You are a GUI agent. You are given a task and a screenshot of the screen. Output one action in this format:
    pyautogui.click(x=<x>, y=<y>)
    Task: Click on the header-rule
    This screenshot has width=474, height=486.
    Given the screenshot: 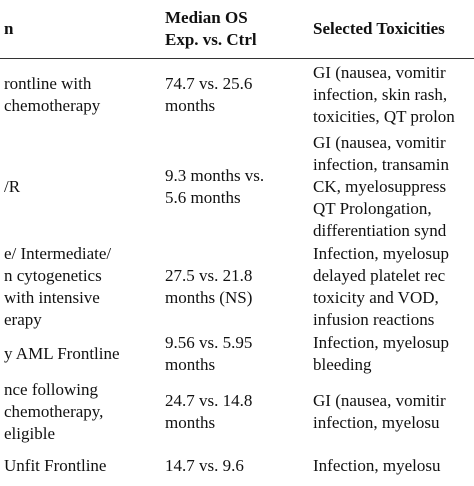 What is the action you would take?
    pyautogui.click(x=237, y=58)
    